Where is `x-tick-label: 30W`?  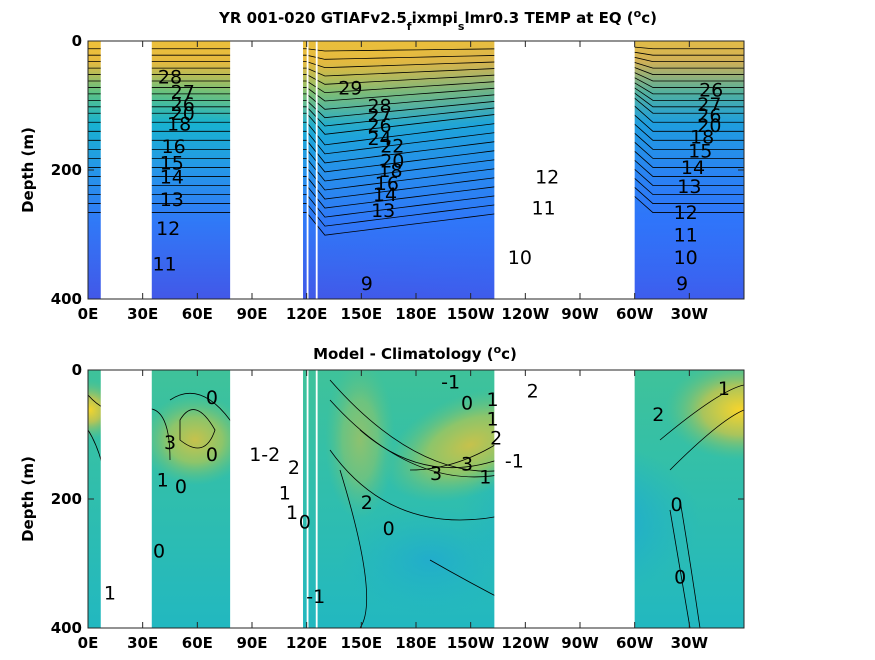 x-tick-label: 30W is located at coordinates (690, 643).